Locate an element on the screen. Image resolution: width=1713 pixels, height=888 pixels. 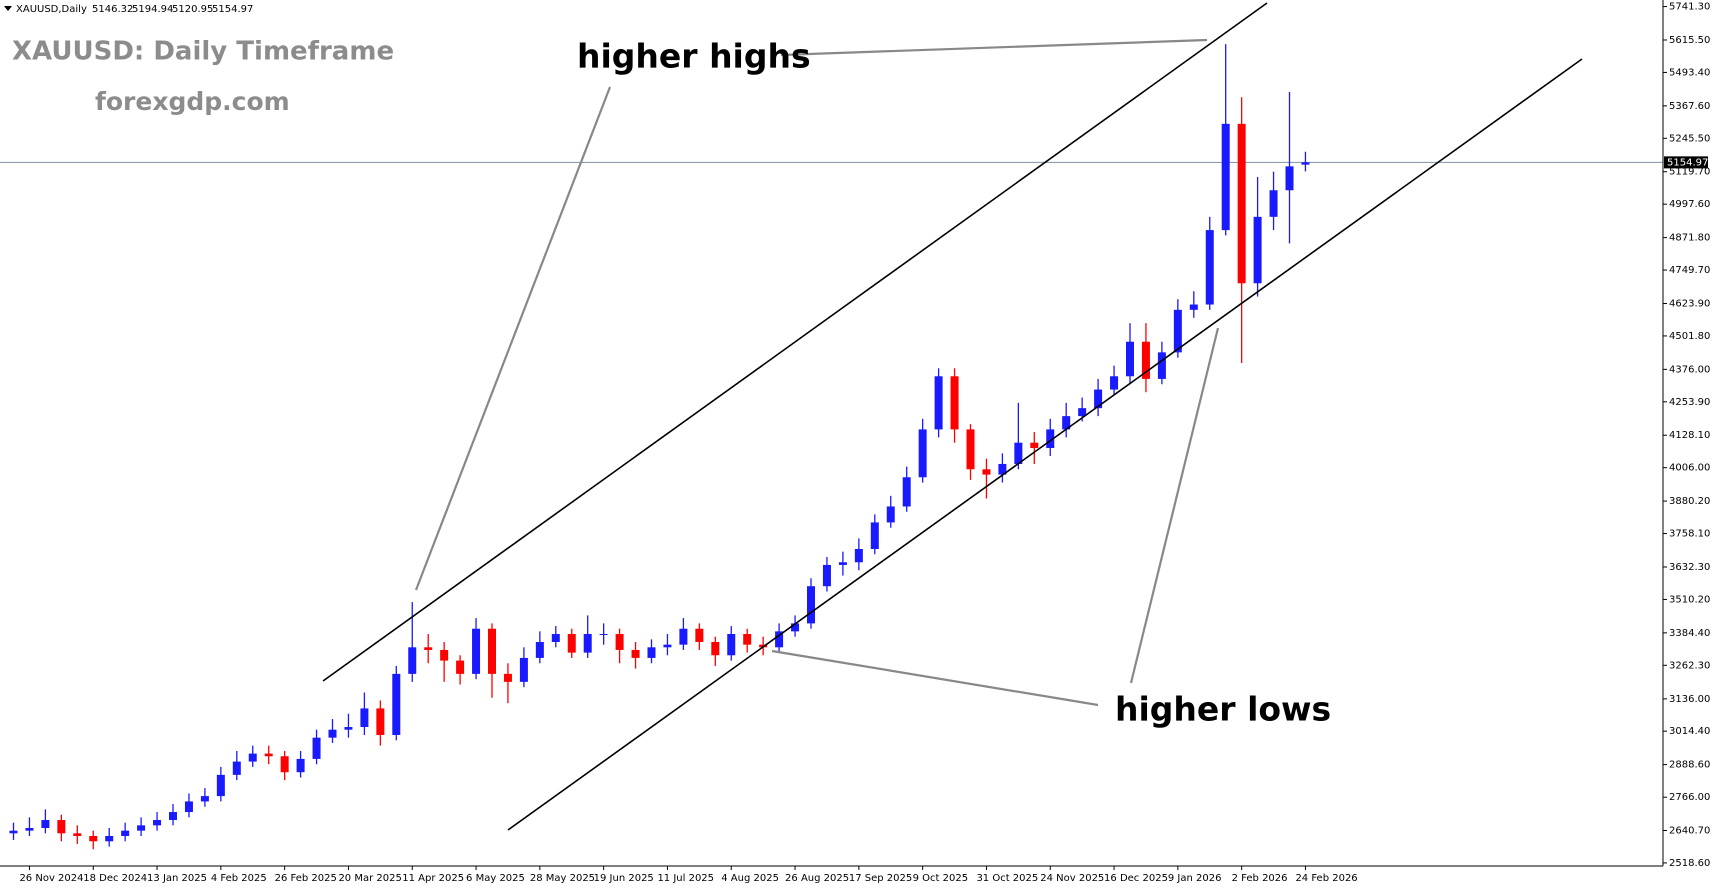
y-tick-label: 3262.30 is located at coordinates (1689, 665).